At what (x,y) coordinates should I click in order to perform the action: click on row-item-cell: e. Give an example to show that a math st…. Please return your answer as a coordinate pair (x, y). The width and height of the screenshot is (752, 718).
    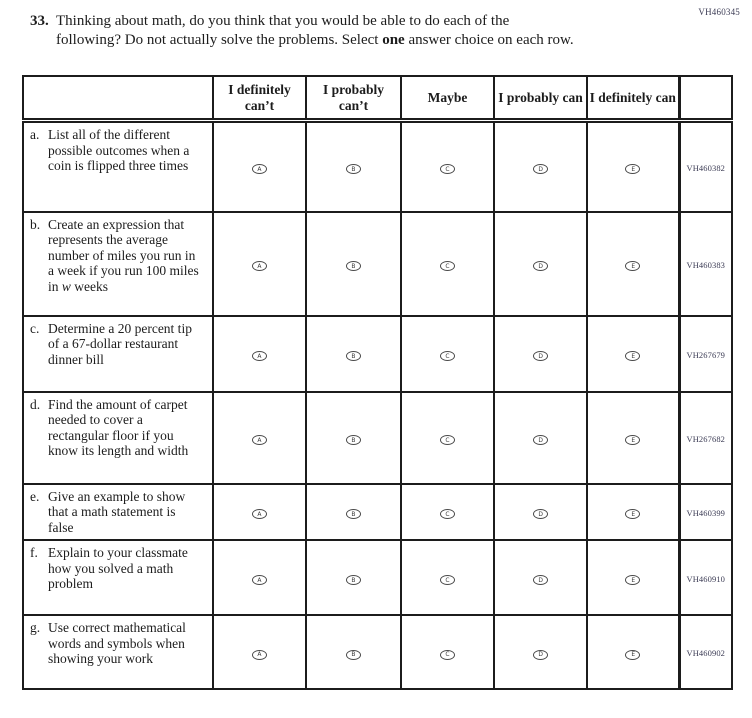
    Looking at the image, I should click on (118, 511).